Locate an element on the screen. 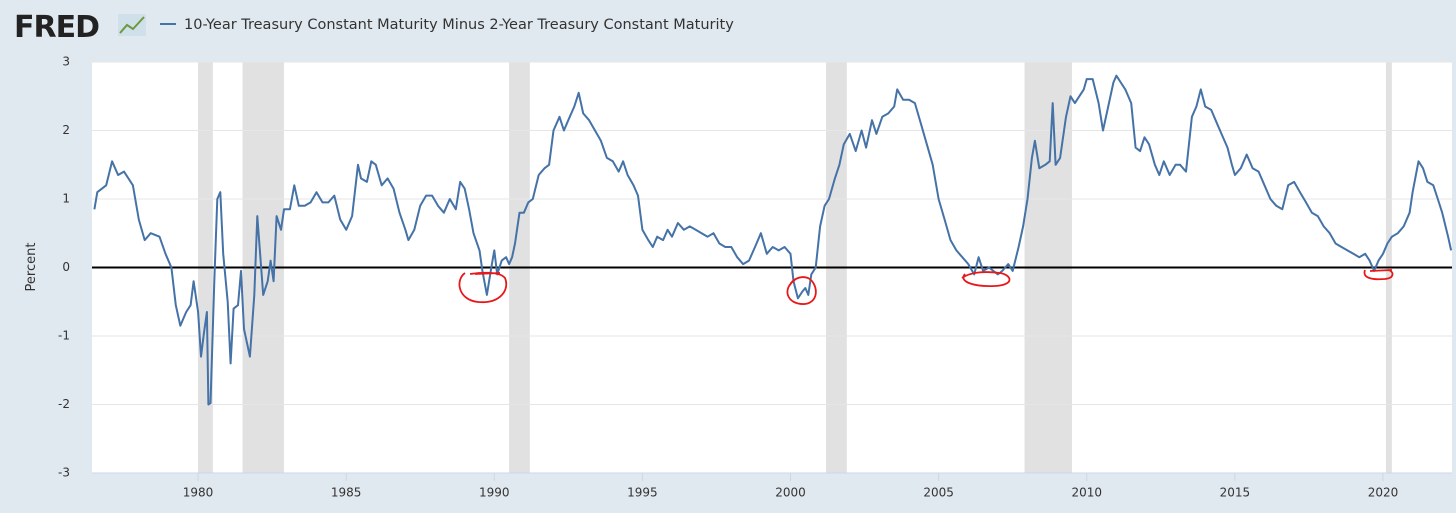 The height and width of the screenshot is (513, 1456). x-tick-label: 1985 is located at coordinates (346, 493).